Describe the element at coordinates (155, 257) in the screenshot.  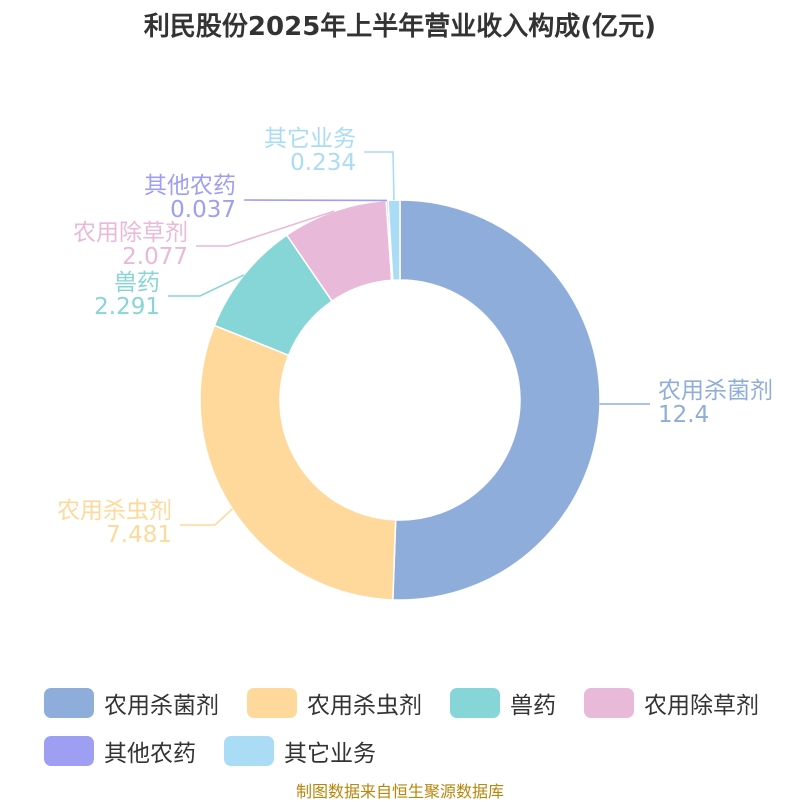
I see `label-herbicide-value: 2.077` at that location.